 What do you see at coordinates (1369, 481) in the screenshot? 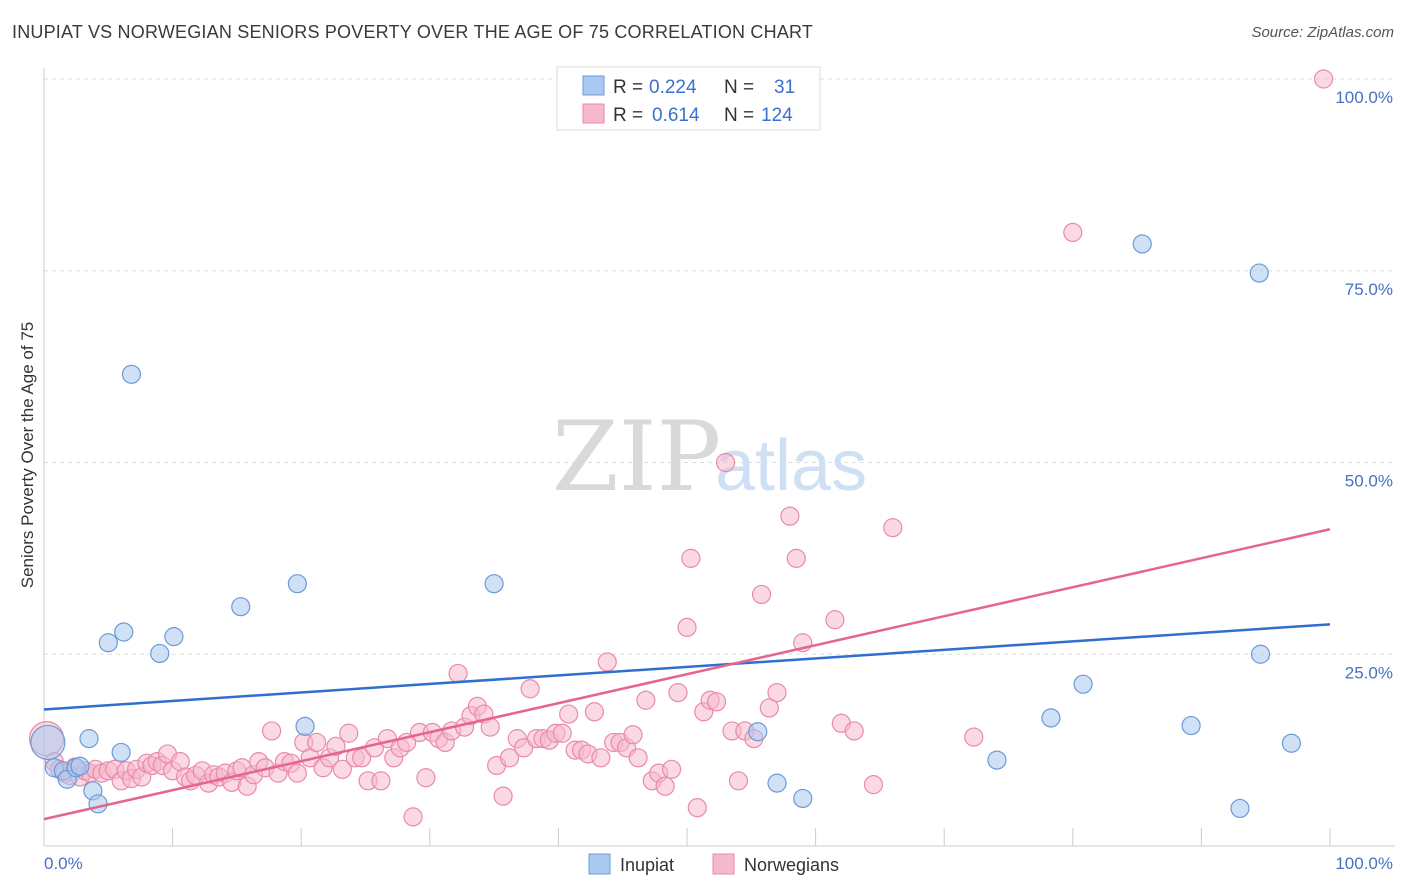
I see `y-tick-label: 50.0%` at bounding box center [1369, 481].